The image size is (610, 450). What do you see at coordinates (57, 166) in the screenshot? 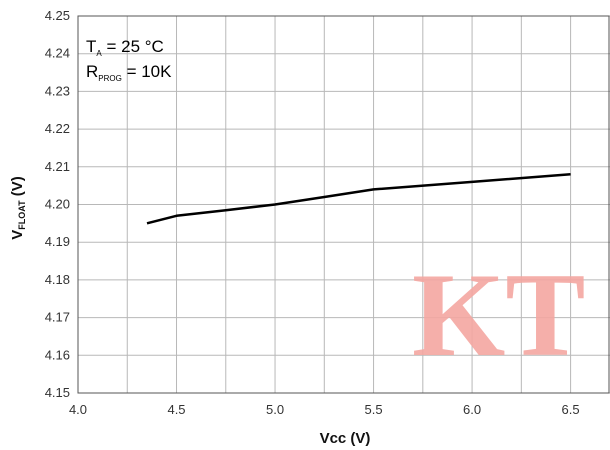
I see `y-tick-label: 4.21` at bounding box center [57, 166].